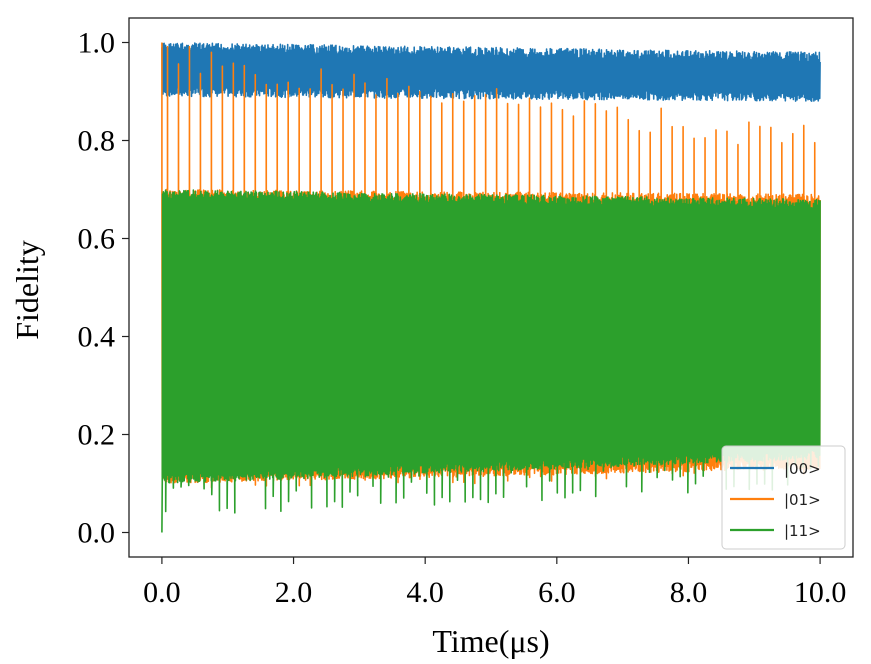 This screenshot has width=871, height=664. I want to click on legend: |00> |01> |11>, so click(783, 497).